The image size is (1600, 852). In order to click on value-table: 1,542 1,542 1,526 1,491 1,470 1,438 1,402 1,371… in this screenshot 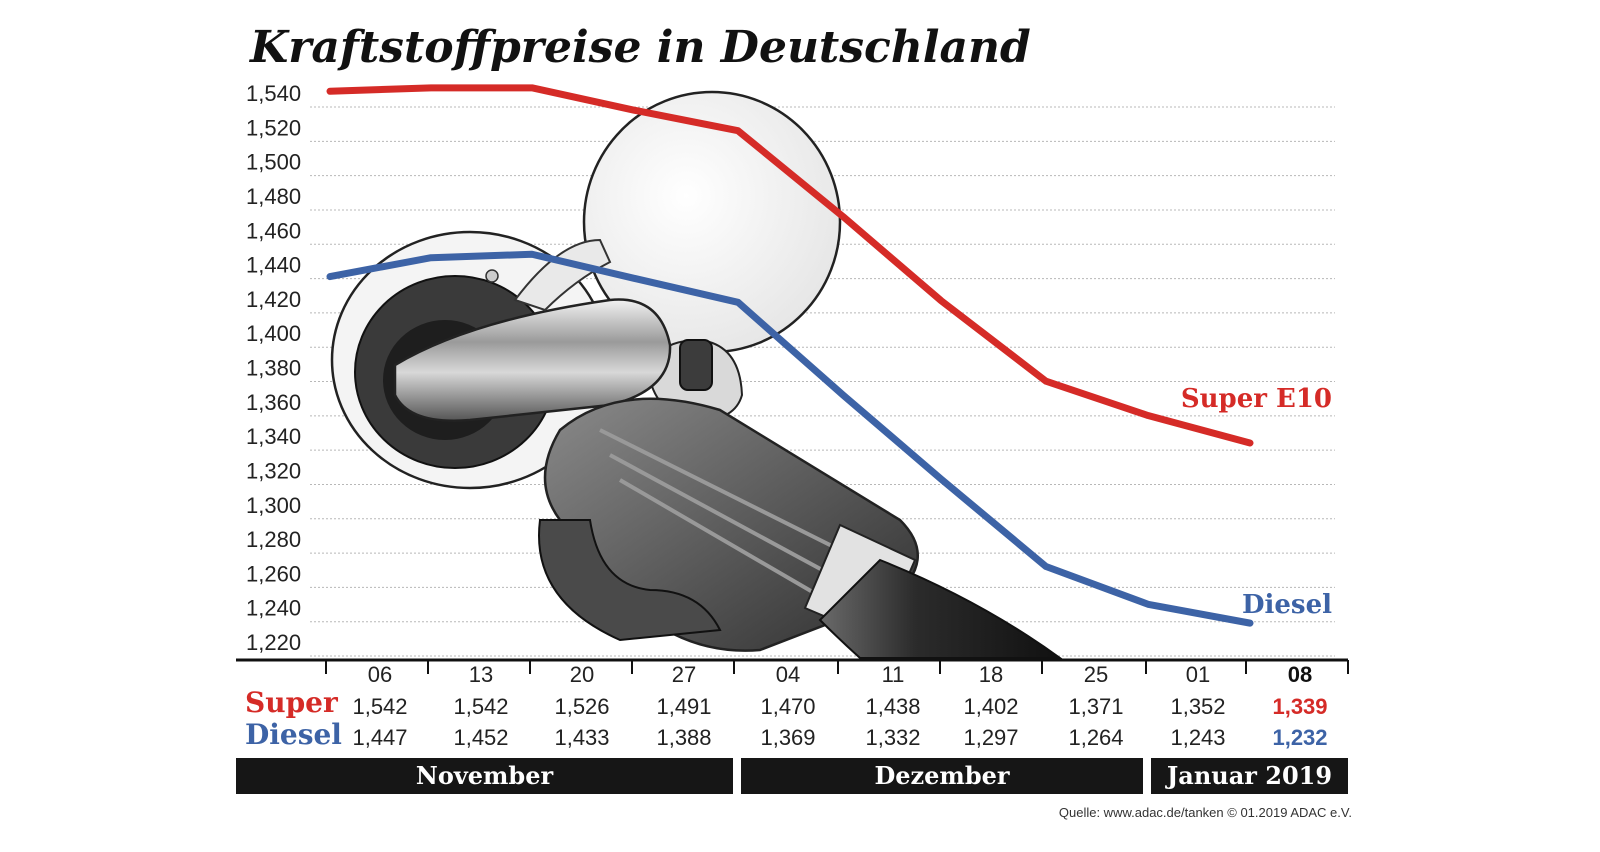, I will do `click(839, 722)`.